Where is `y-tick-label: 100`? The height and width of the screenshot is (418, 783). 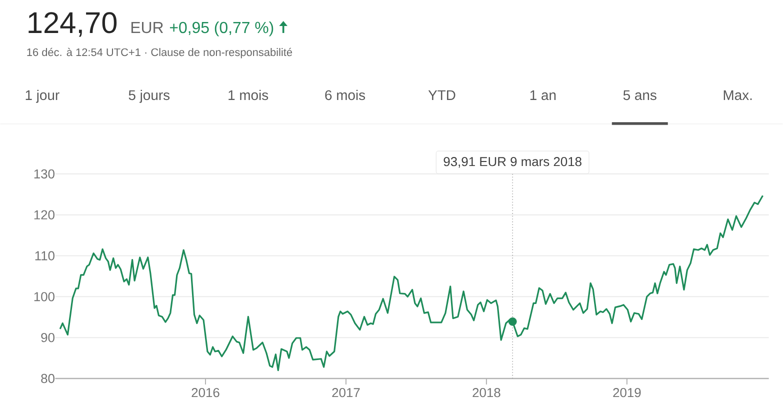
y-tick-label: 100 is located at coordinates (44, 297).